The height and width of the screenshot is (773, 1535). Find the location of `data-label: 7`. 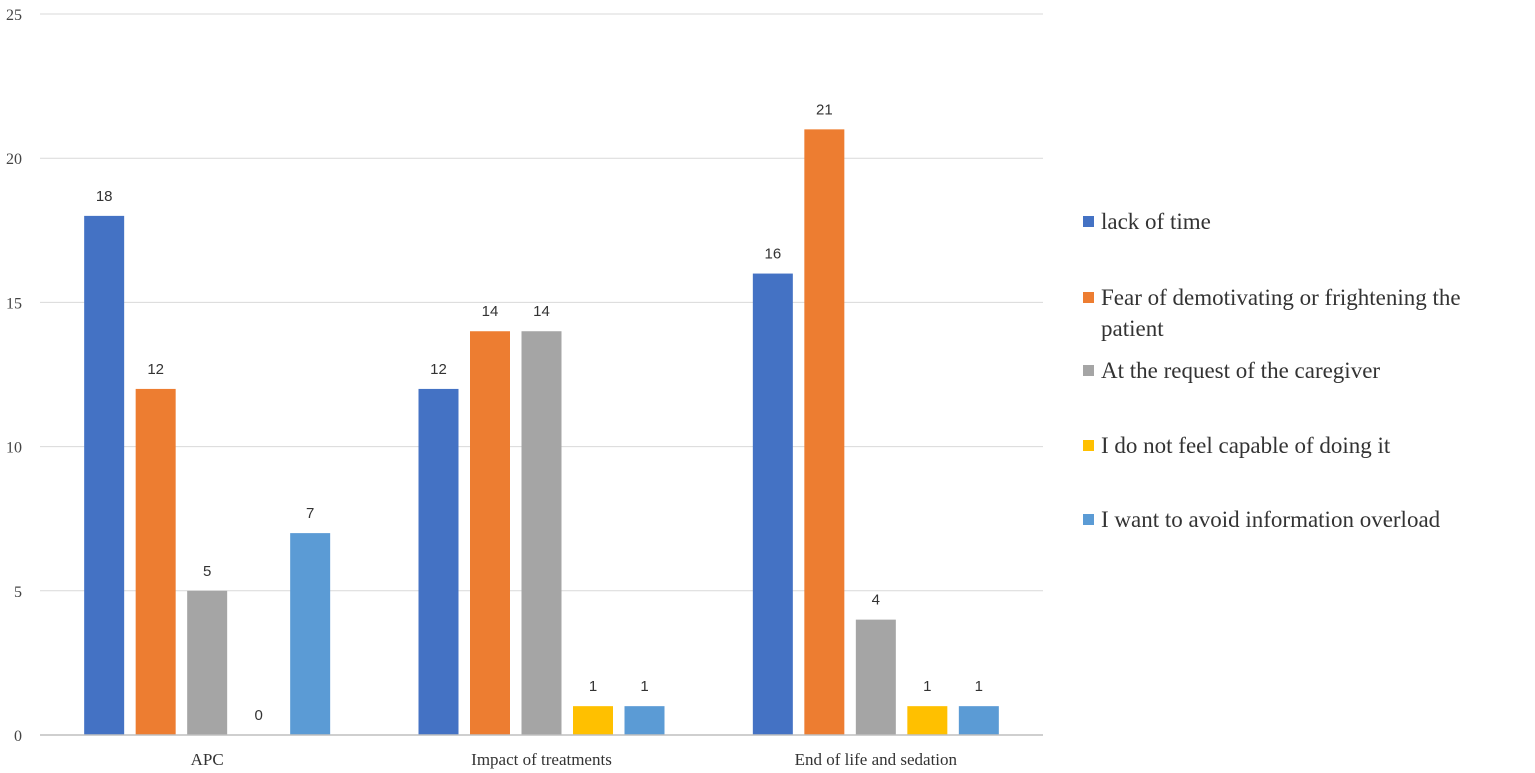

data-label: 7 is located at coordinates (310, 513).